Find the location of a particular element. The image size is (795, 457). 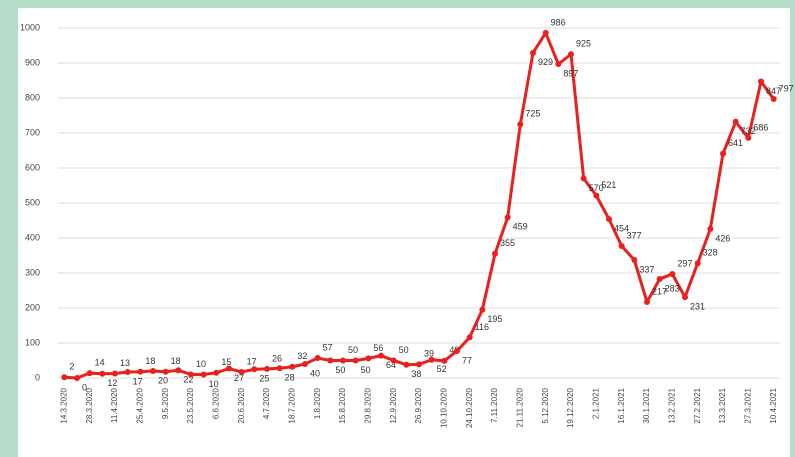

data-label: 10 is located at coordinates (201, 364).